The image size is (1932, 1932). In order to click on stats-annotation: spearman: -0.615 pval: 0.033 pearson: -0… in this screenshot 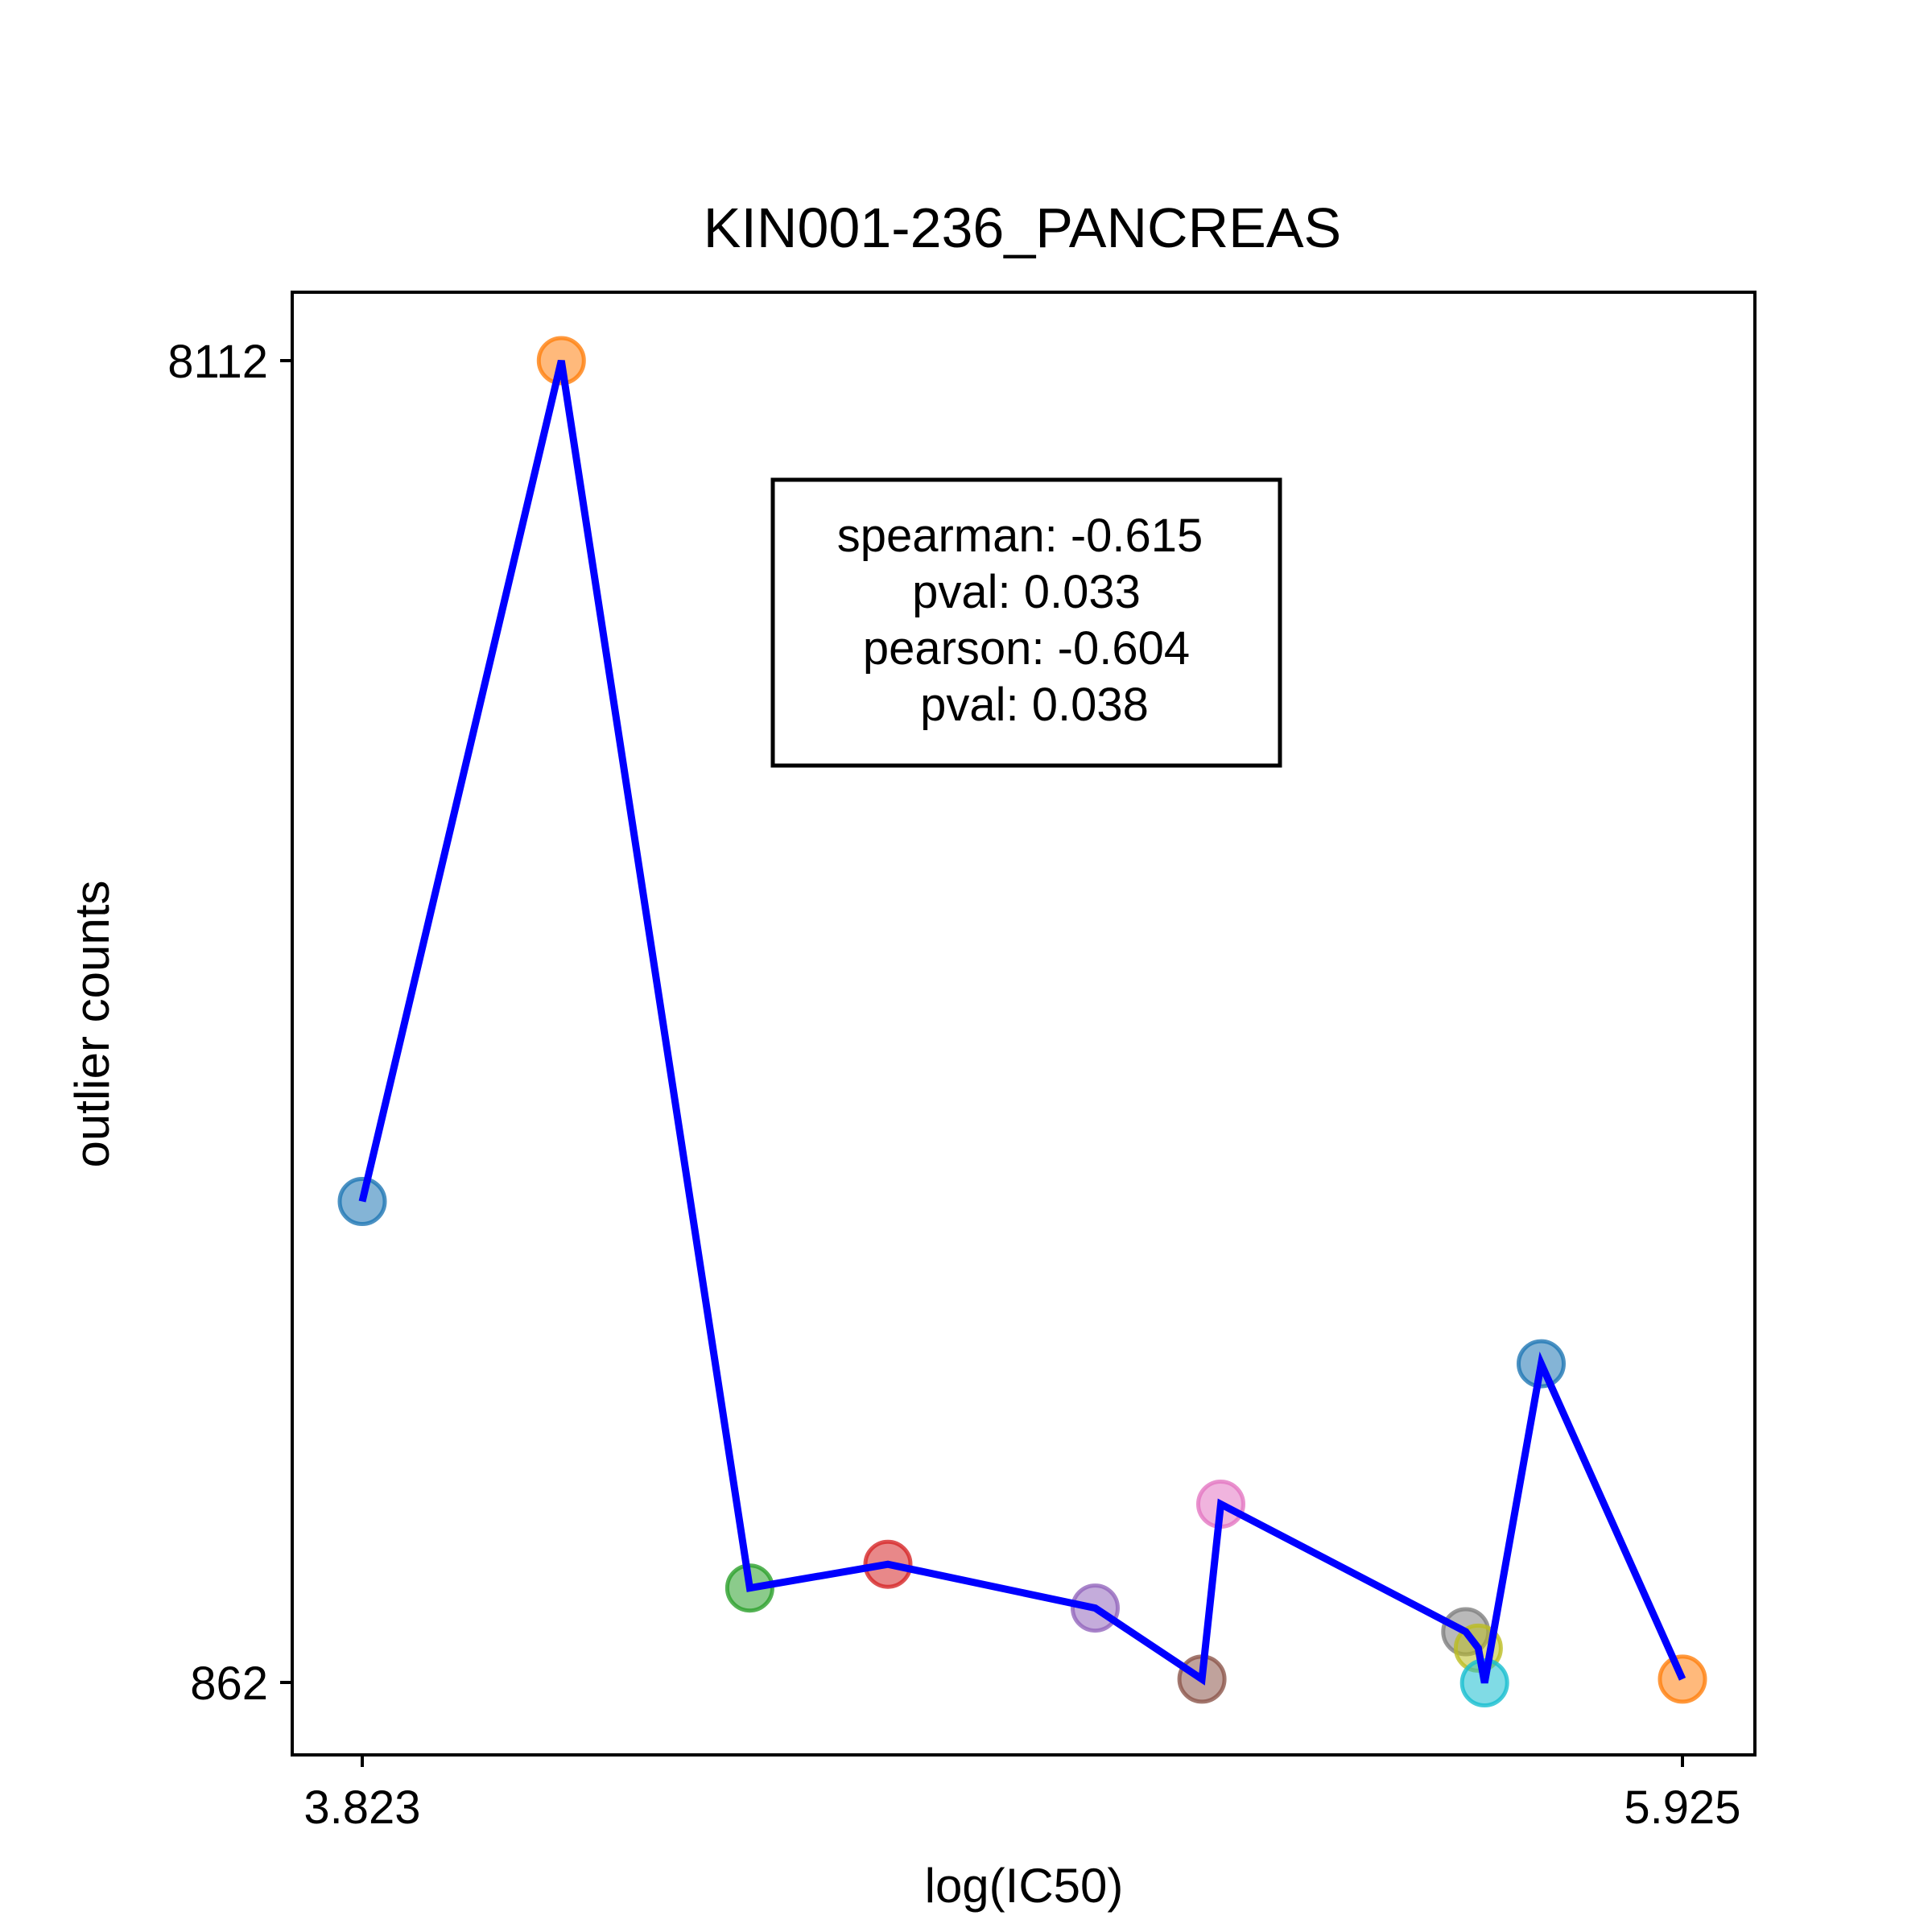, I will do `click(1026, 622)`.